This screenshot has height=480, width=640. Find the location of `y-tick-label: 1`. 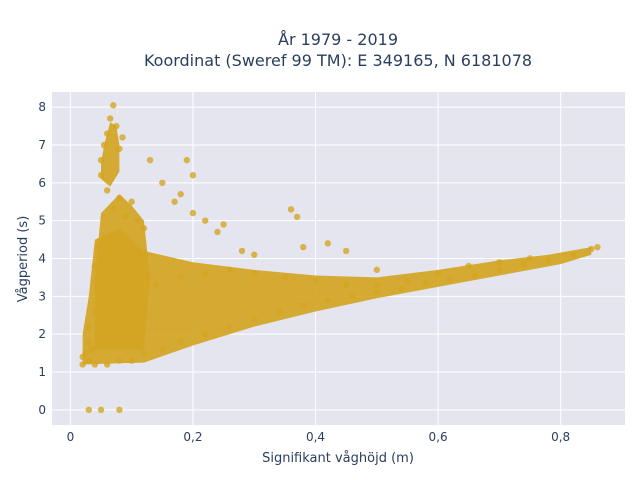

y-tick-label: 1 is located at coordinates (42, 372).